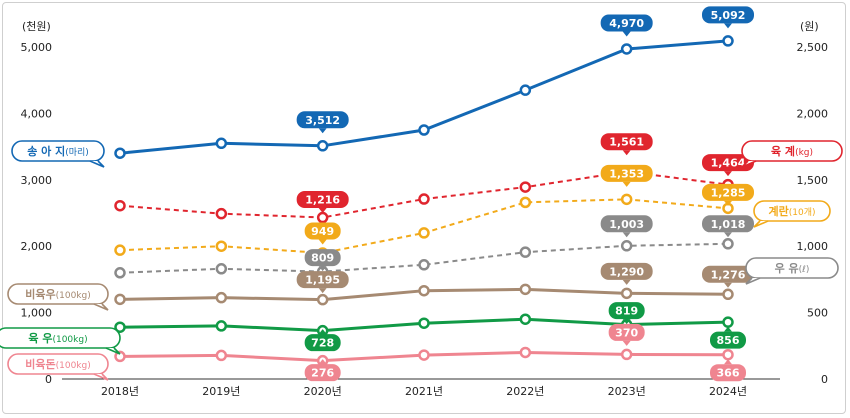  I want to click on series-label-text: 육 계(kg), so click(792, 151).